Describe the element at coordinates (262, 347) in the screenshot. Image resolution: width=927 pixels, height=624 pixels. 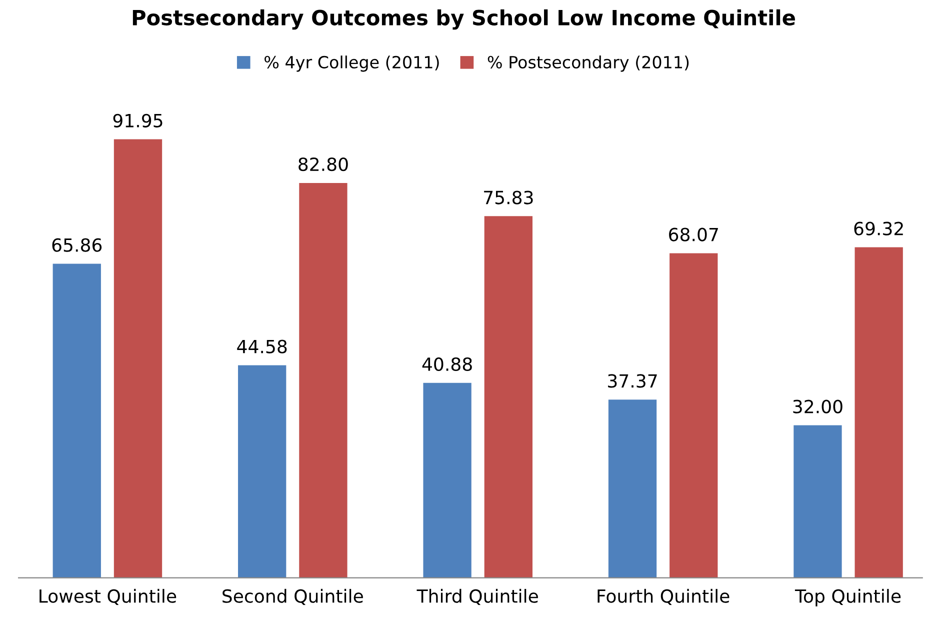
I see `data-label: 44.58` at that location.